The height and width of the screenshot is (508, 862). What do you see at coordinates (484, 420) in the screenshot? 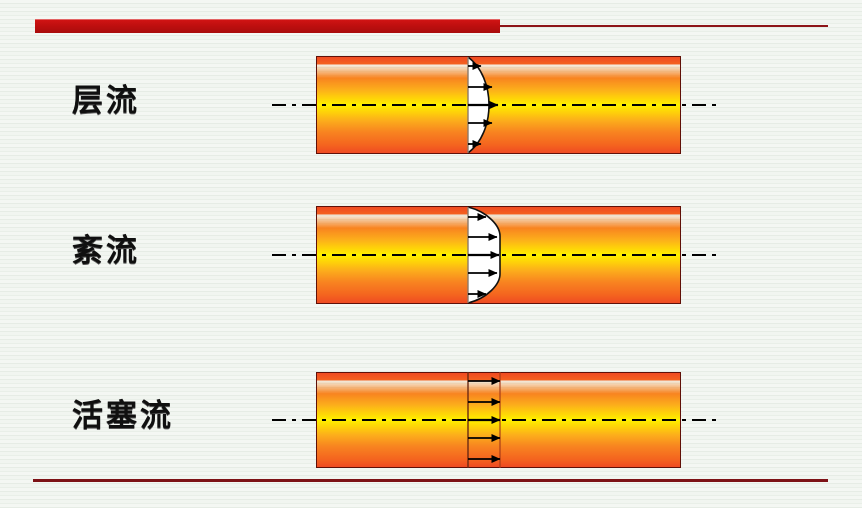
I see `velocity-profile-plug` at bounding box center [484, 420].